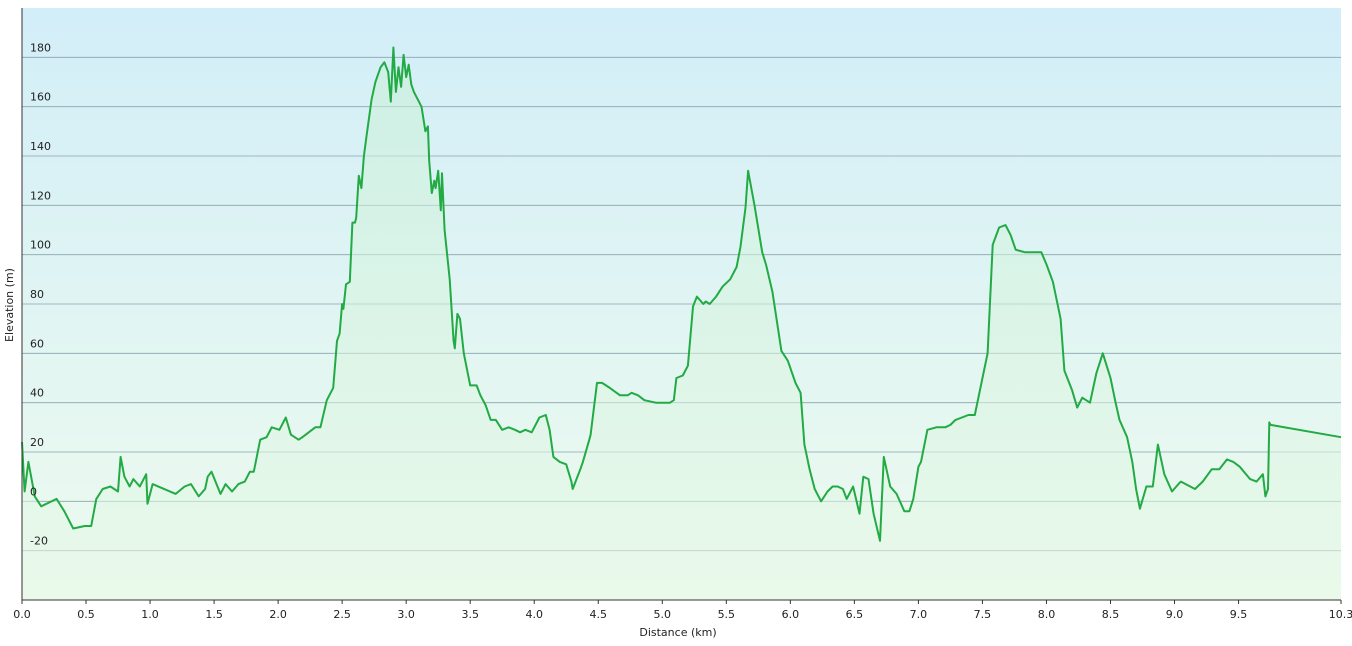 This screenshot has height=646, width=1352. What do you see at coordinates (983, 614) in the screenshot?
I see `x-tick-label: 7.5` at bounding box center [983, 614].